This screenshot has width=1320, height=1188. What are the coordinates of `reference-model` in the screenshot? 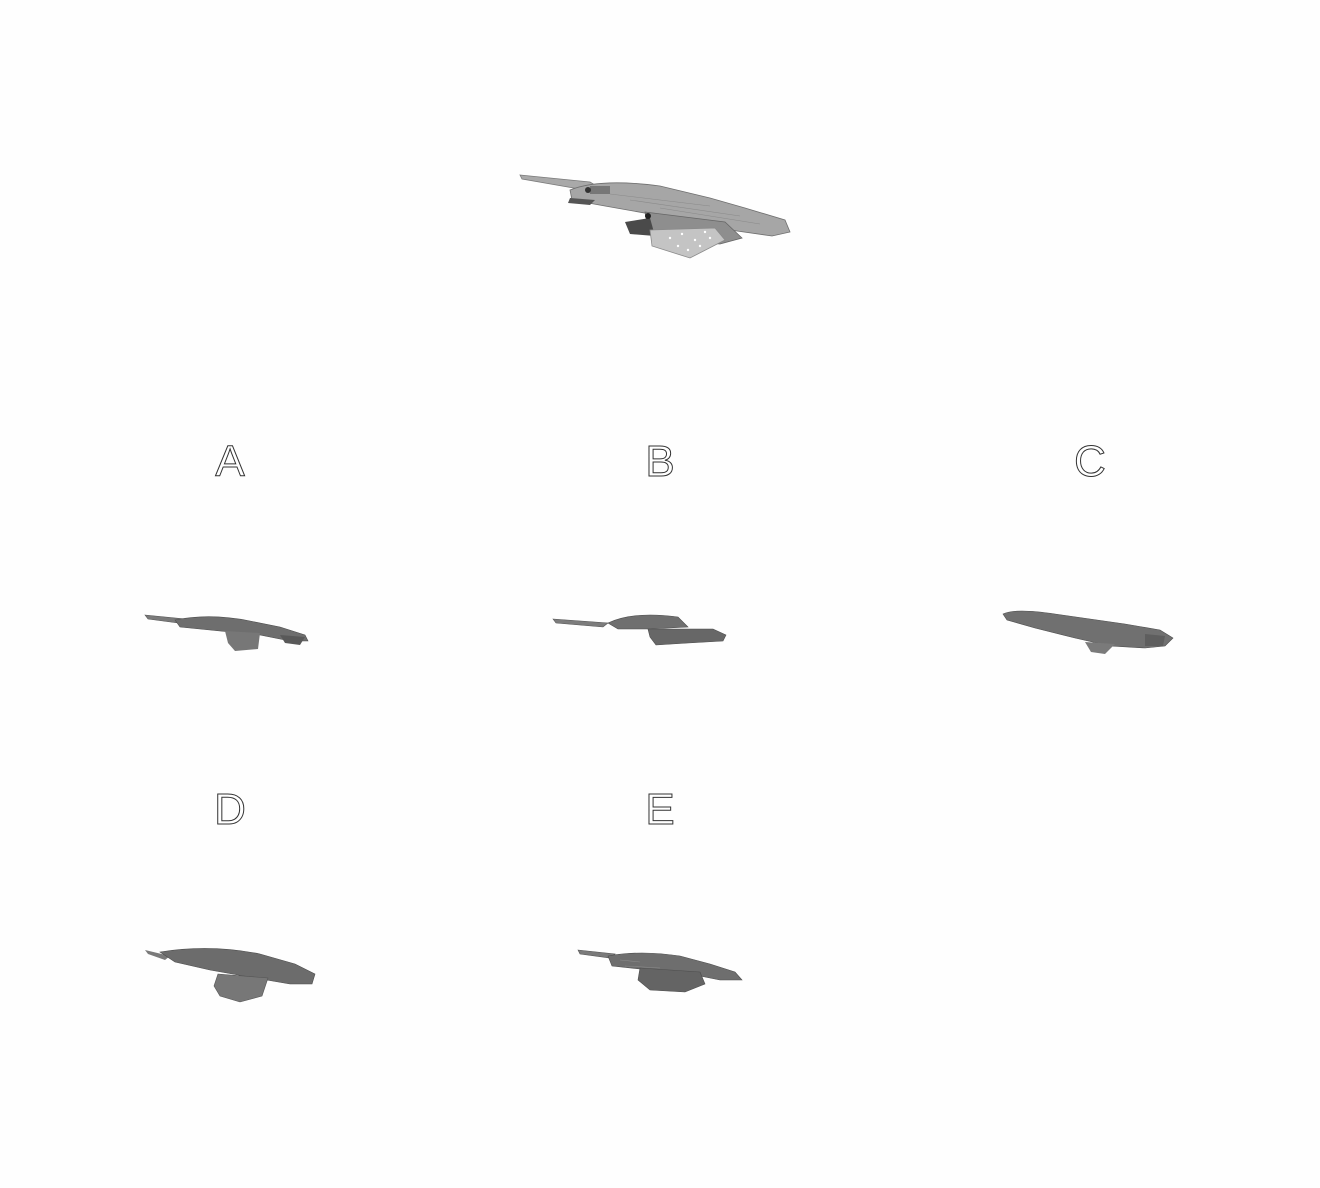 It's located at (655, 215).